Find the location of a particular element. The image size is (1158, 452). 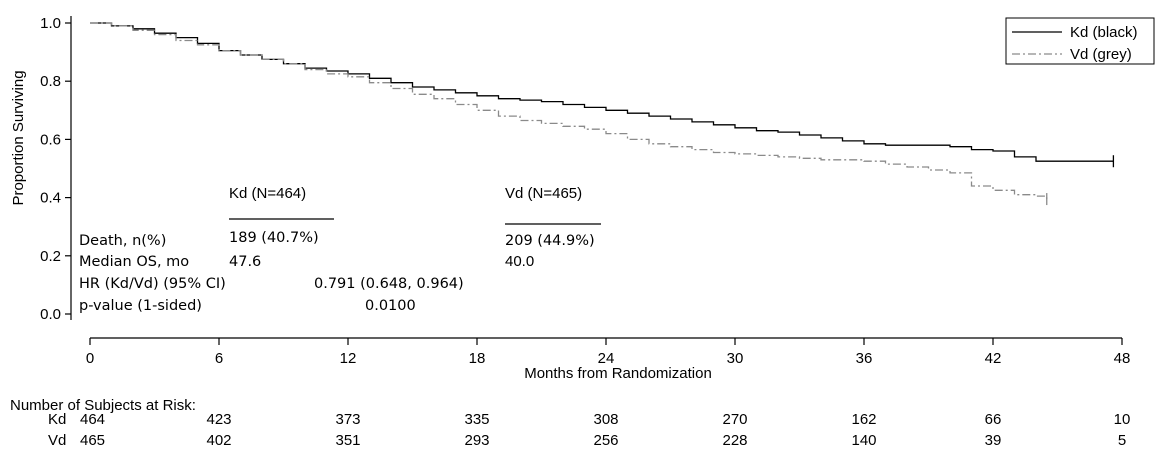

x-tick-label: 36 is located at coordinates (864, 358).